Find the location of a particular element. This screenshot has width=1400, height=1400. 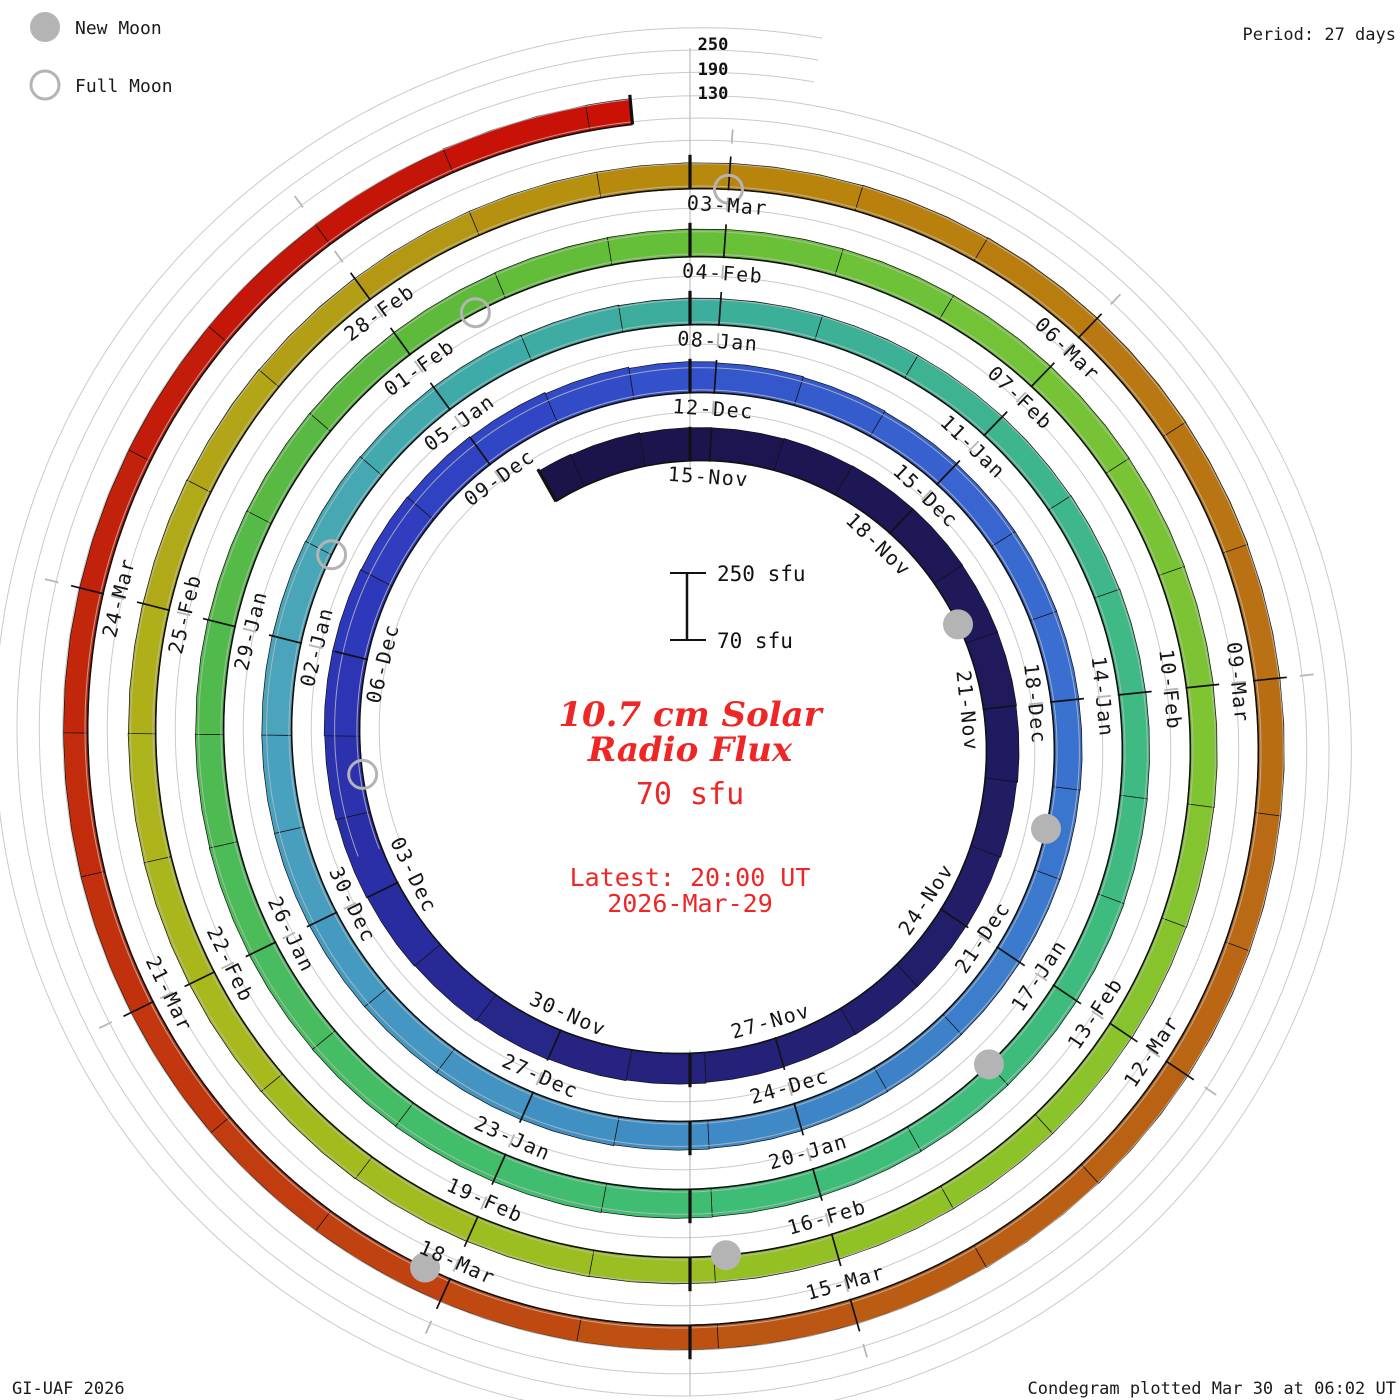

scale-bar-top-label: 250 sfu is located at coordinates (761, 574).